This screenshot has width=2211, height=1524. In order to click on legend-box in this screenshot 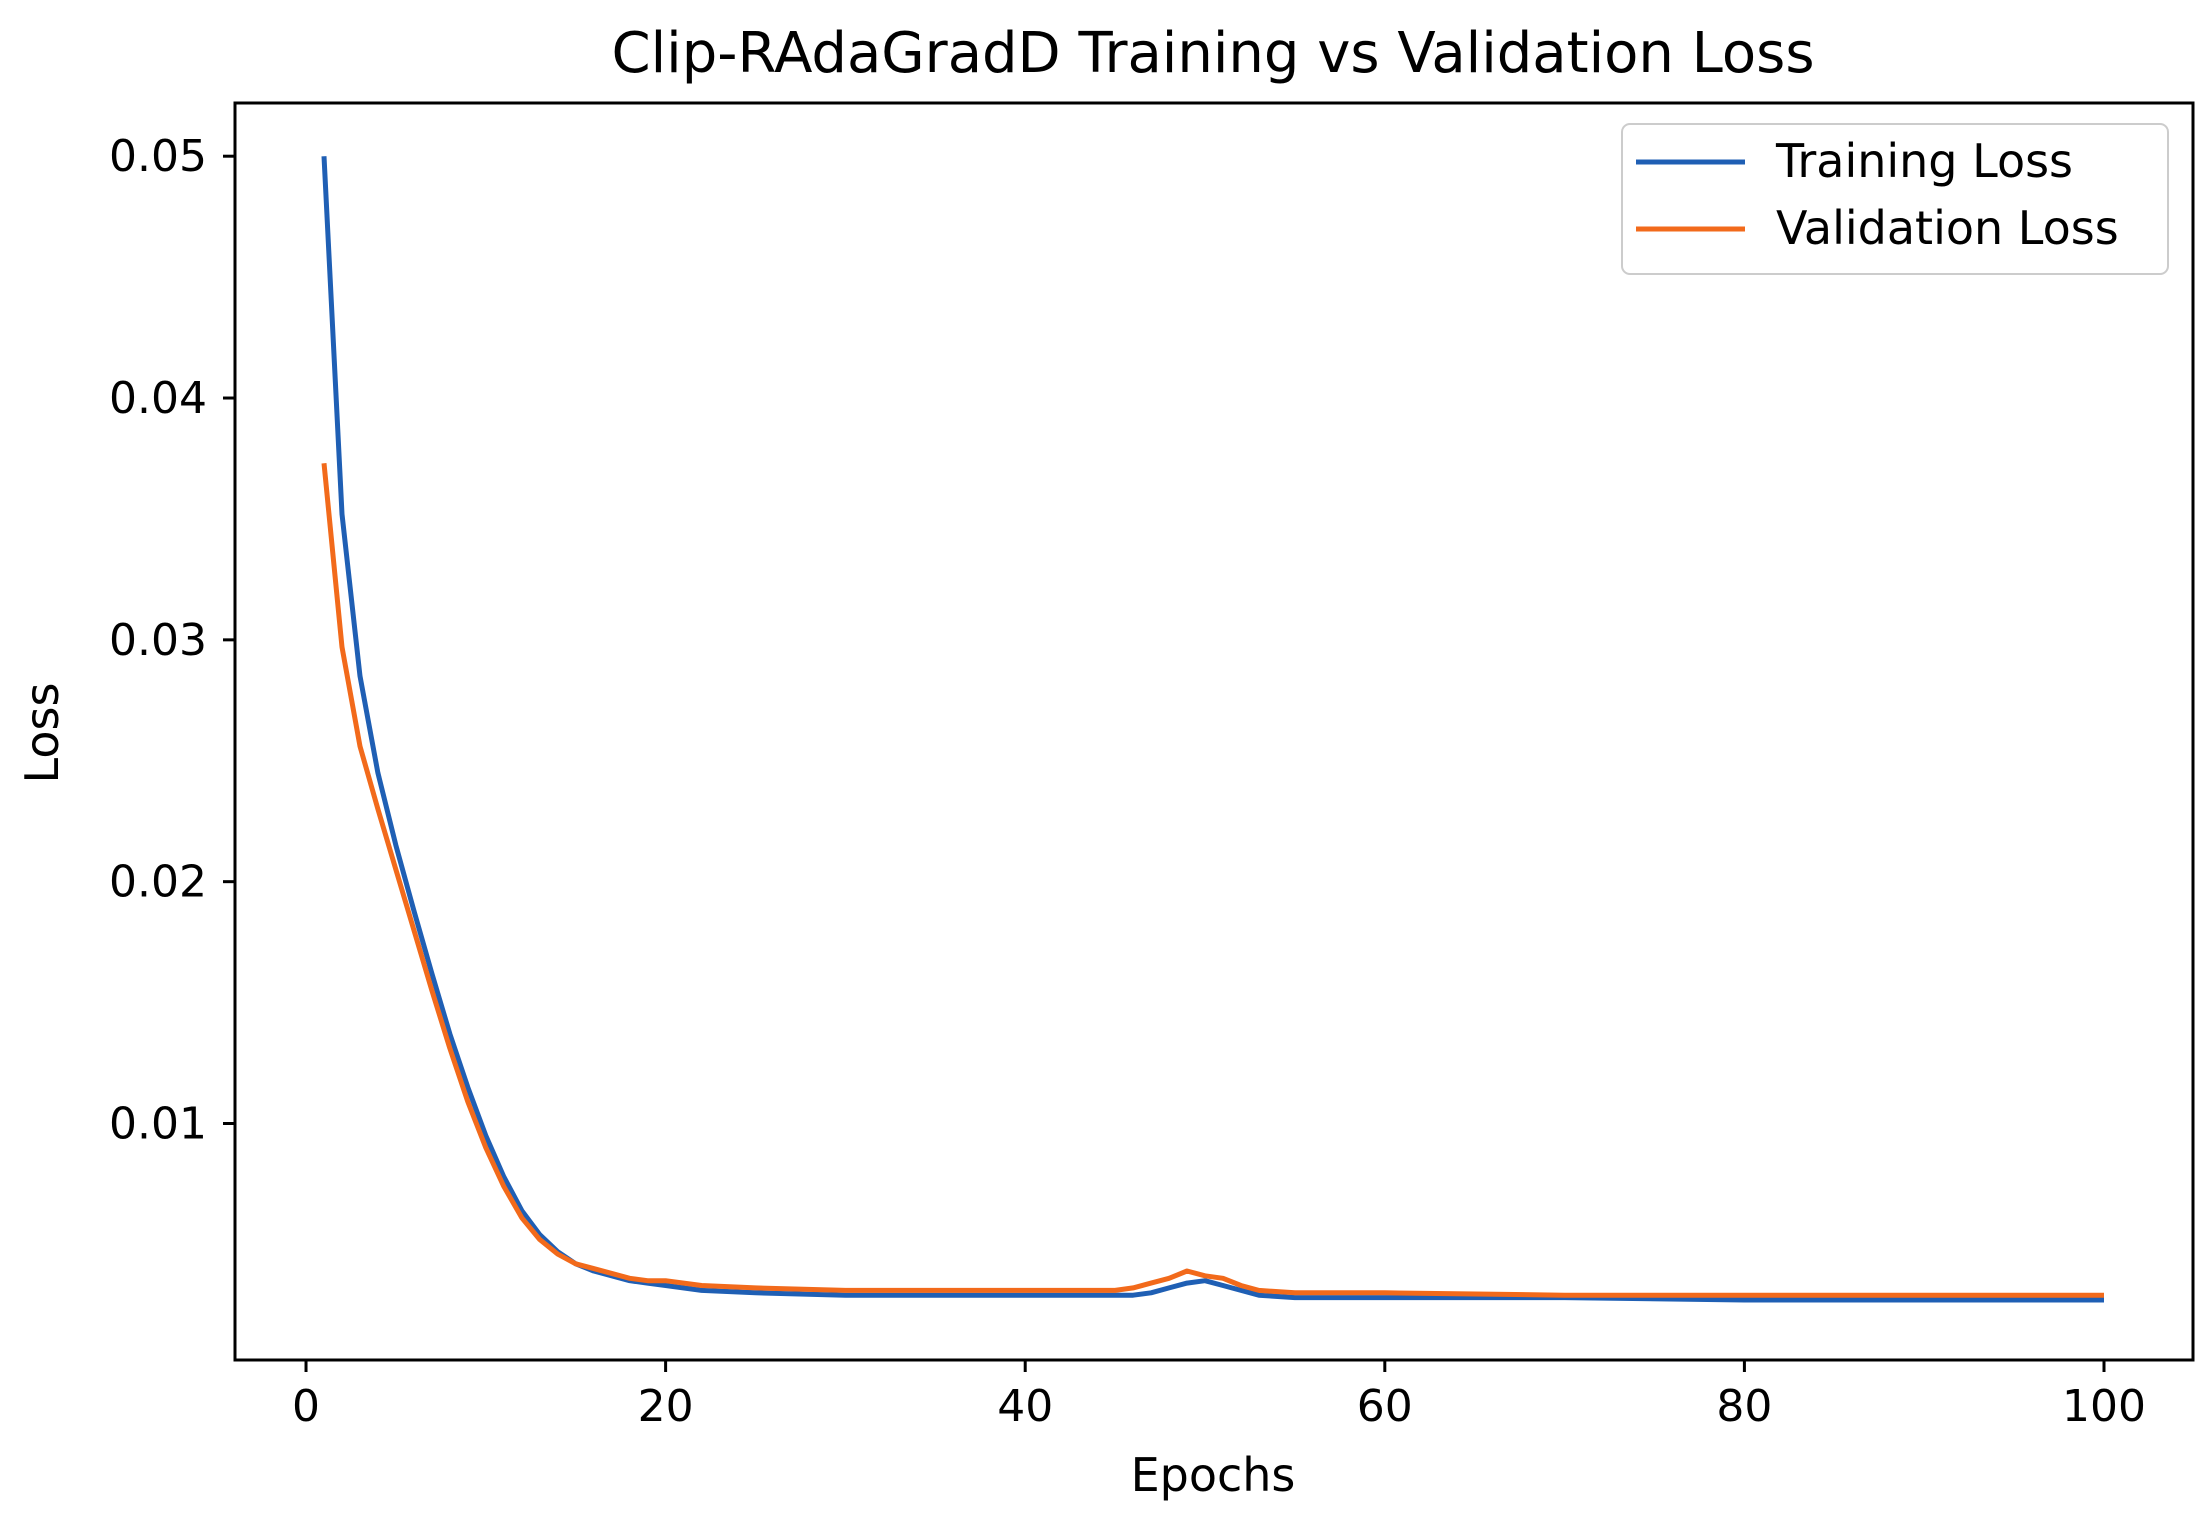, I will do `click(1895, 199)`.